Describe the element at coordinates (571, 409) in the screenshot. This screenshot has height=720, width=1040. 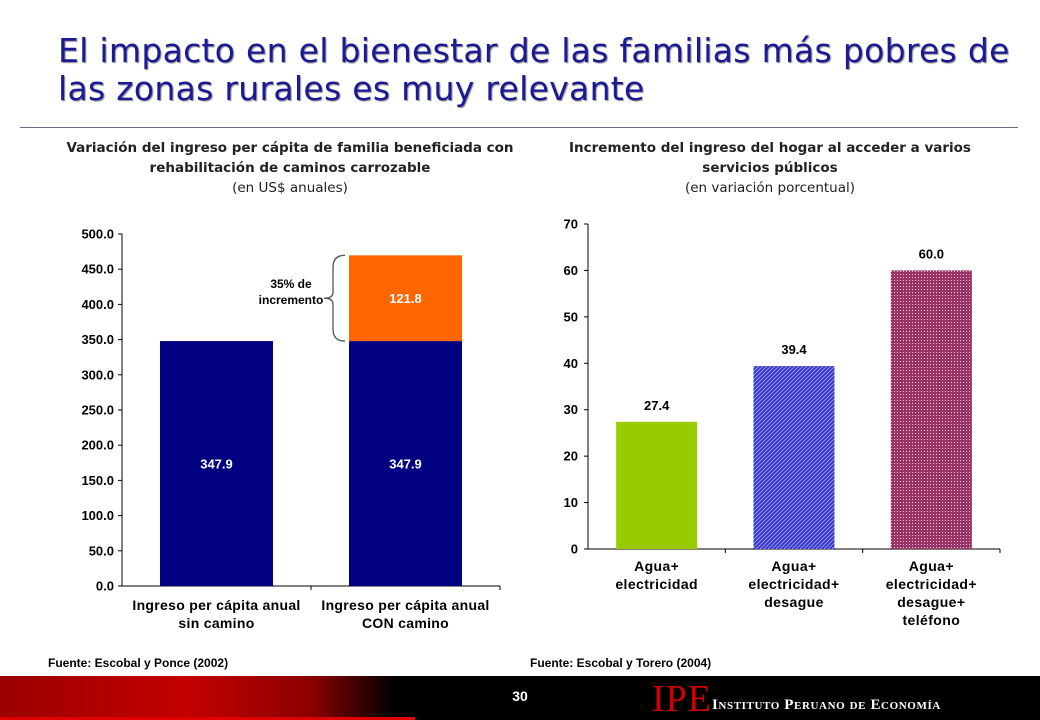
I see `y-tick-label: 30` at that location.